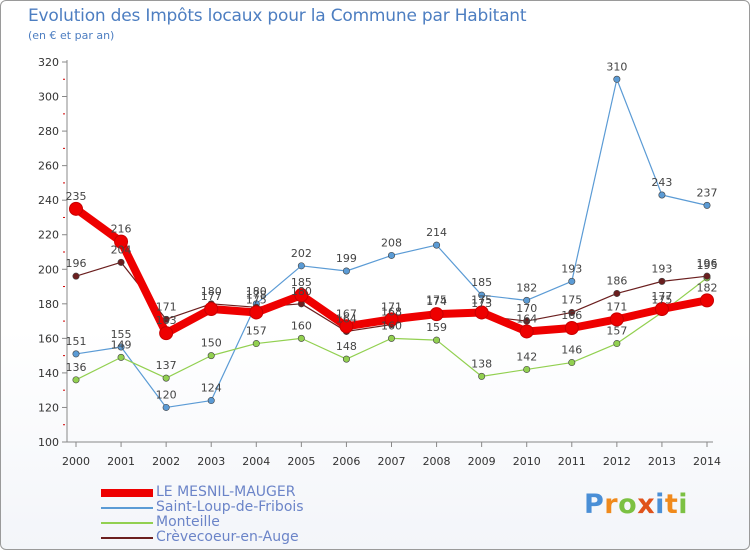 Image resolution: width=750 pixels, height=550 pixels. I want to click on data-label: 208, so click(391, 242).